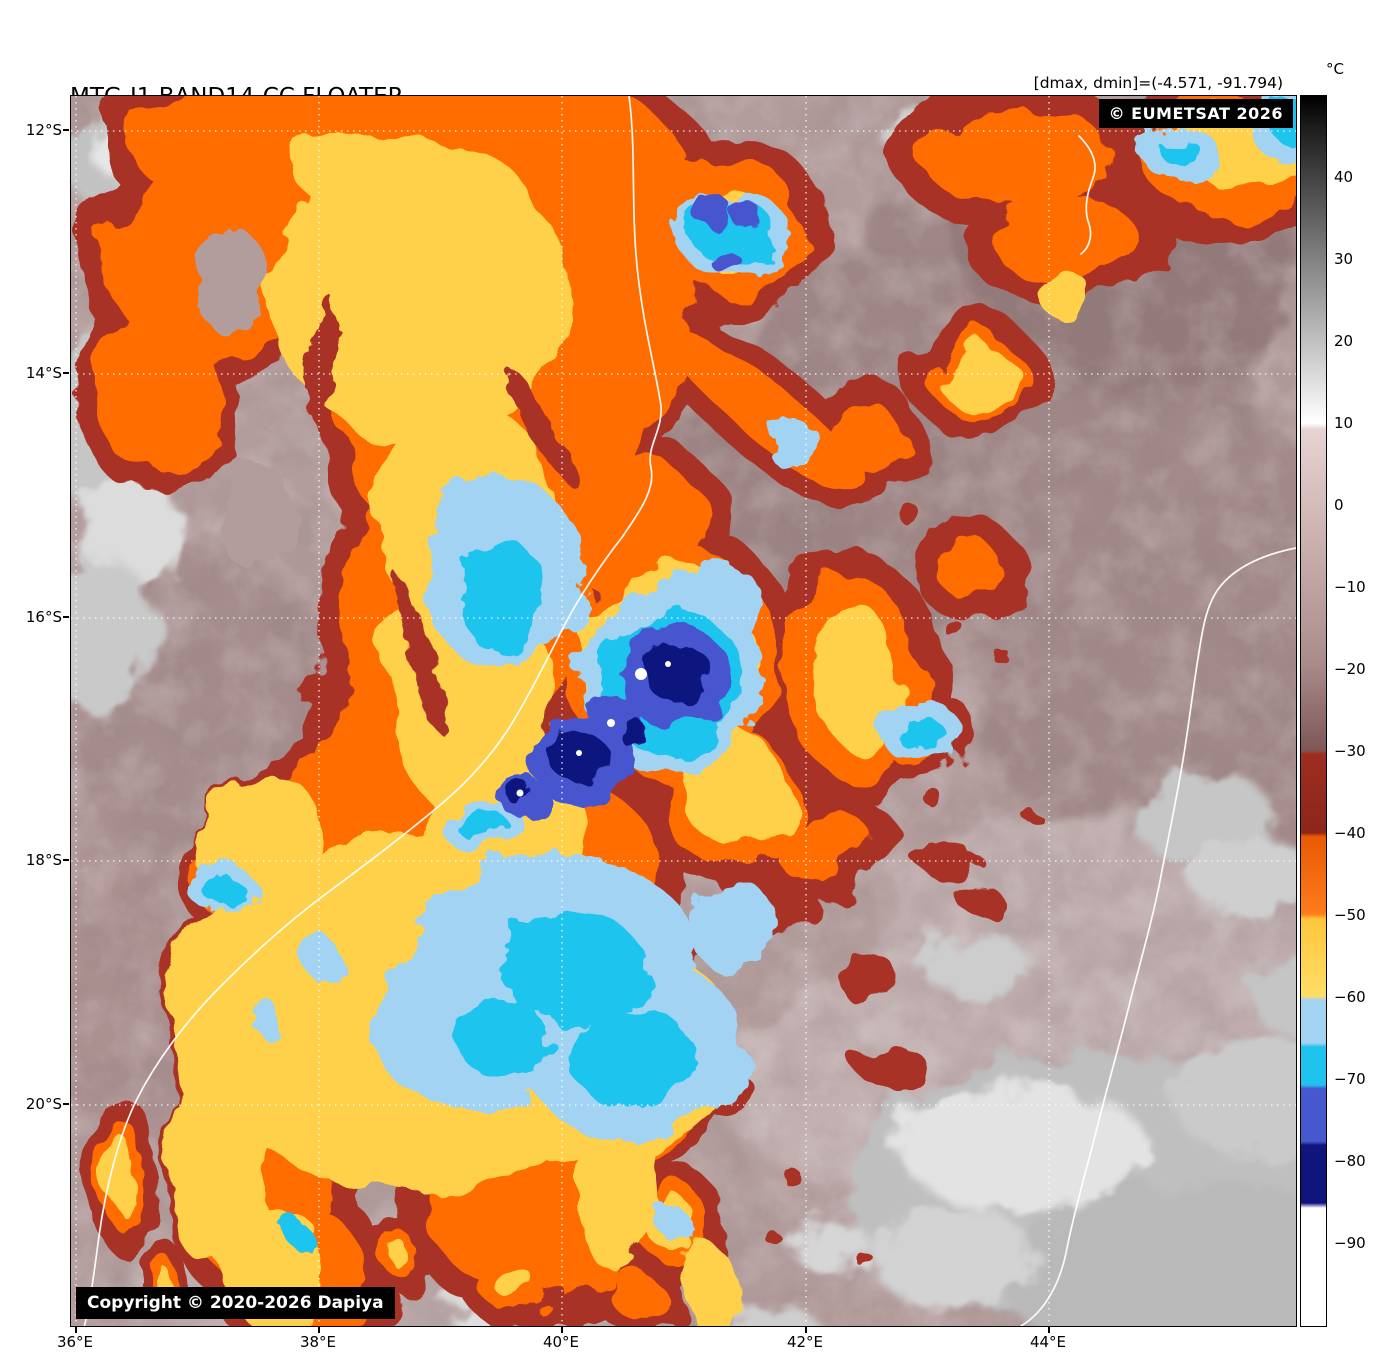  What do you see at coordinates (1313, 711) in the screenshot?
I see `temperature-colorbar` at bounding box center [1313, 711].